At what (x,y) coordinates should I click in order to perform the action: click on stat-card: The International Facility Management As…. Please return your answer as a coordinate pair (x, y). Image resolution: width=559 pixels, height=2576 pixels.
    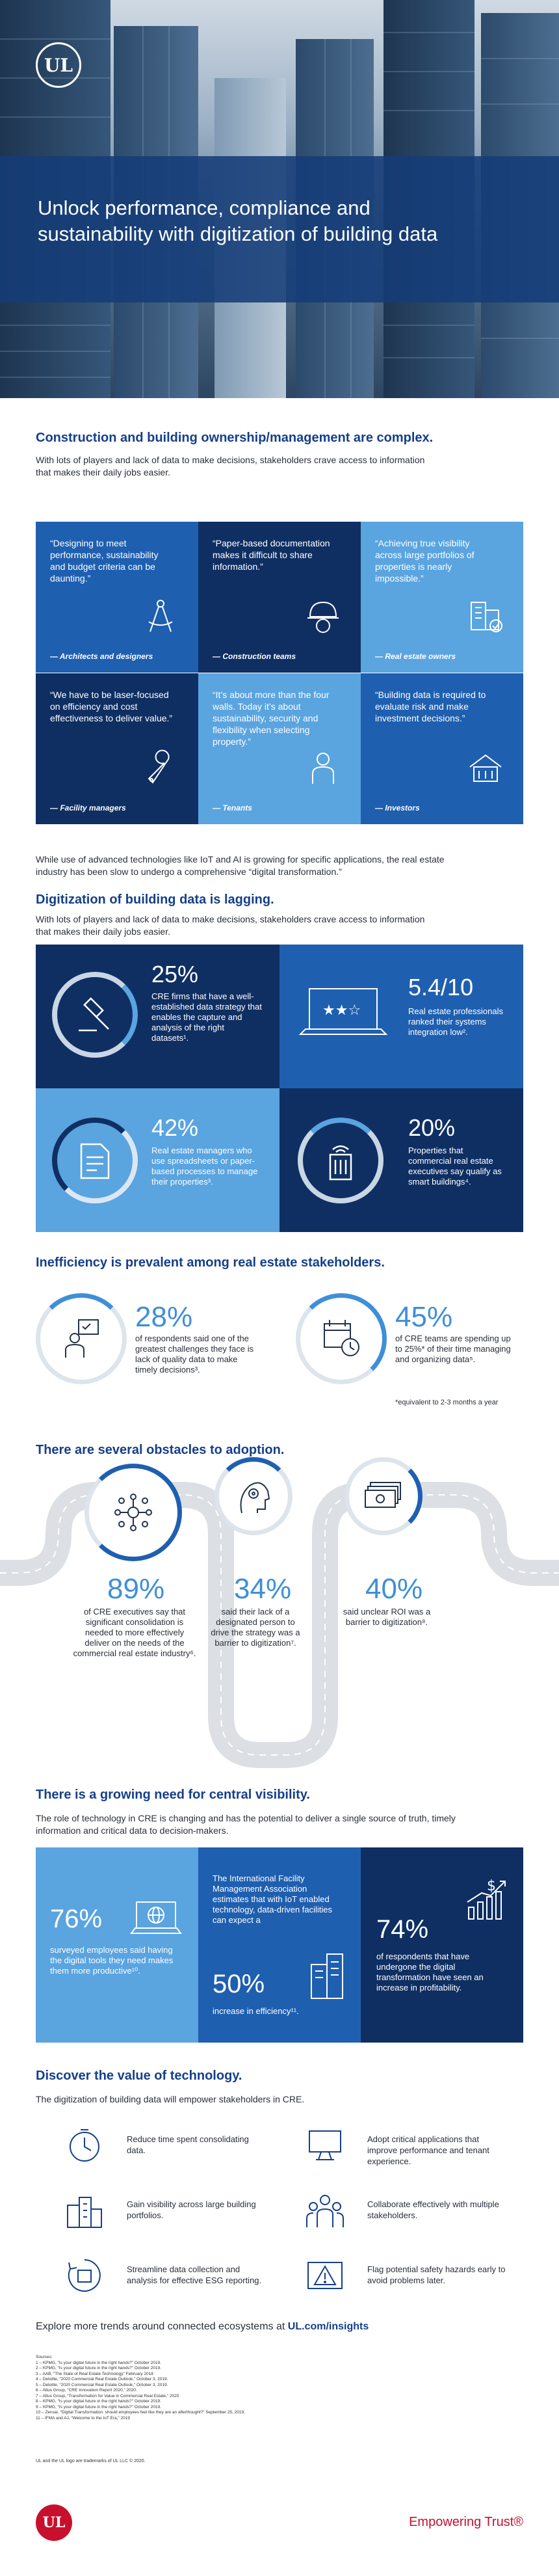
    Looking at the image, I should click on (279, 1945).